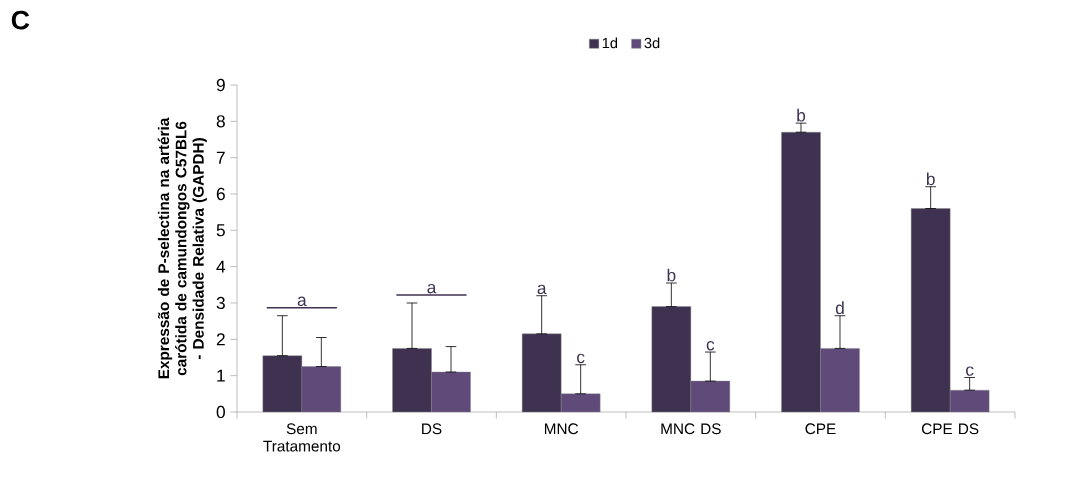 Image resolution: width=1065 pixels, height=481 pixels. What do you see at coordinates (220, 157) in the screenshot?
I see `y-tick-label: 7` at bounding box center [220, 157].